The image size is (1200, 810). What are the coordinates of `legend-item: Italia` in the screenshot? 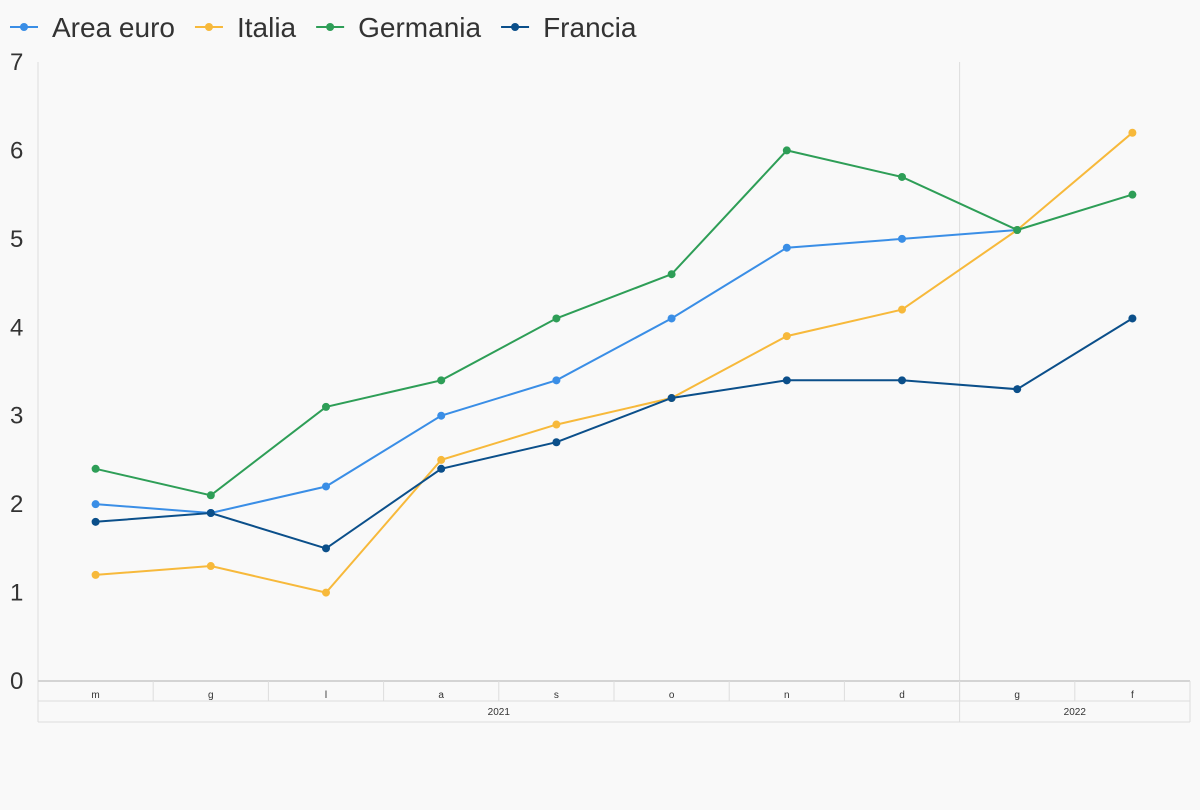 It's located at (245, 27).